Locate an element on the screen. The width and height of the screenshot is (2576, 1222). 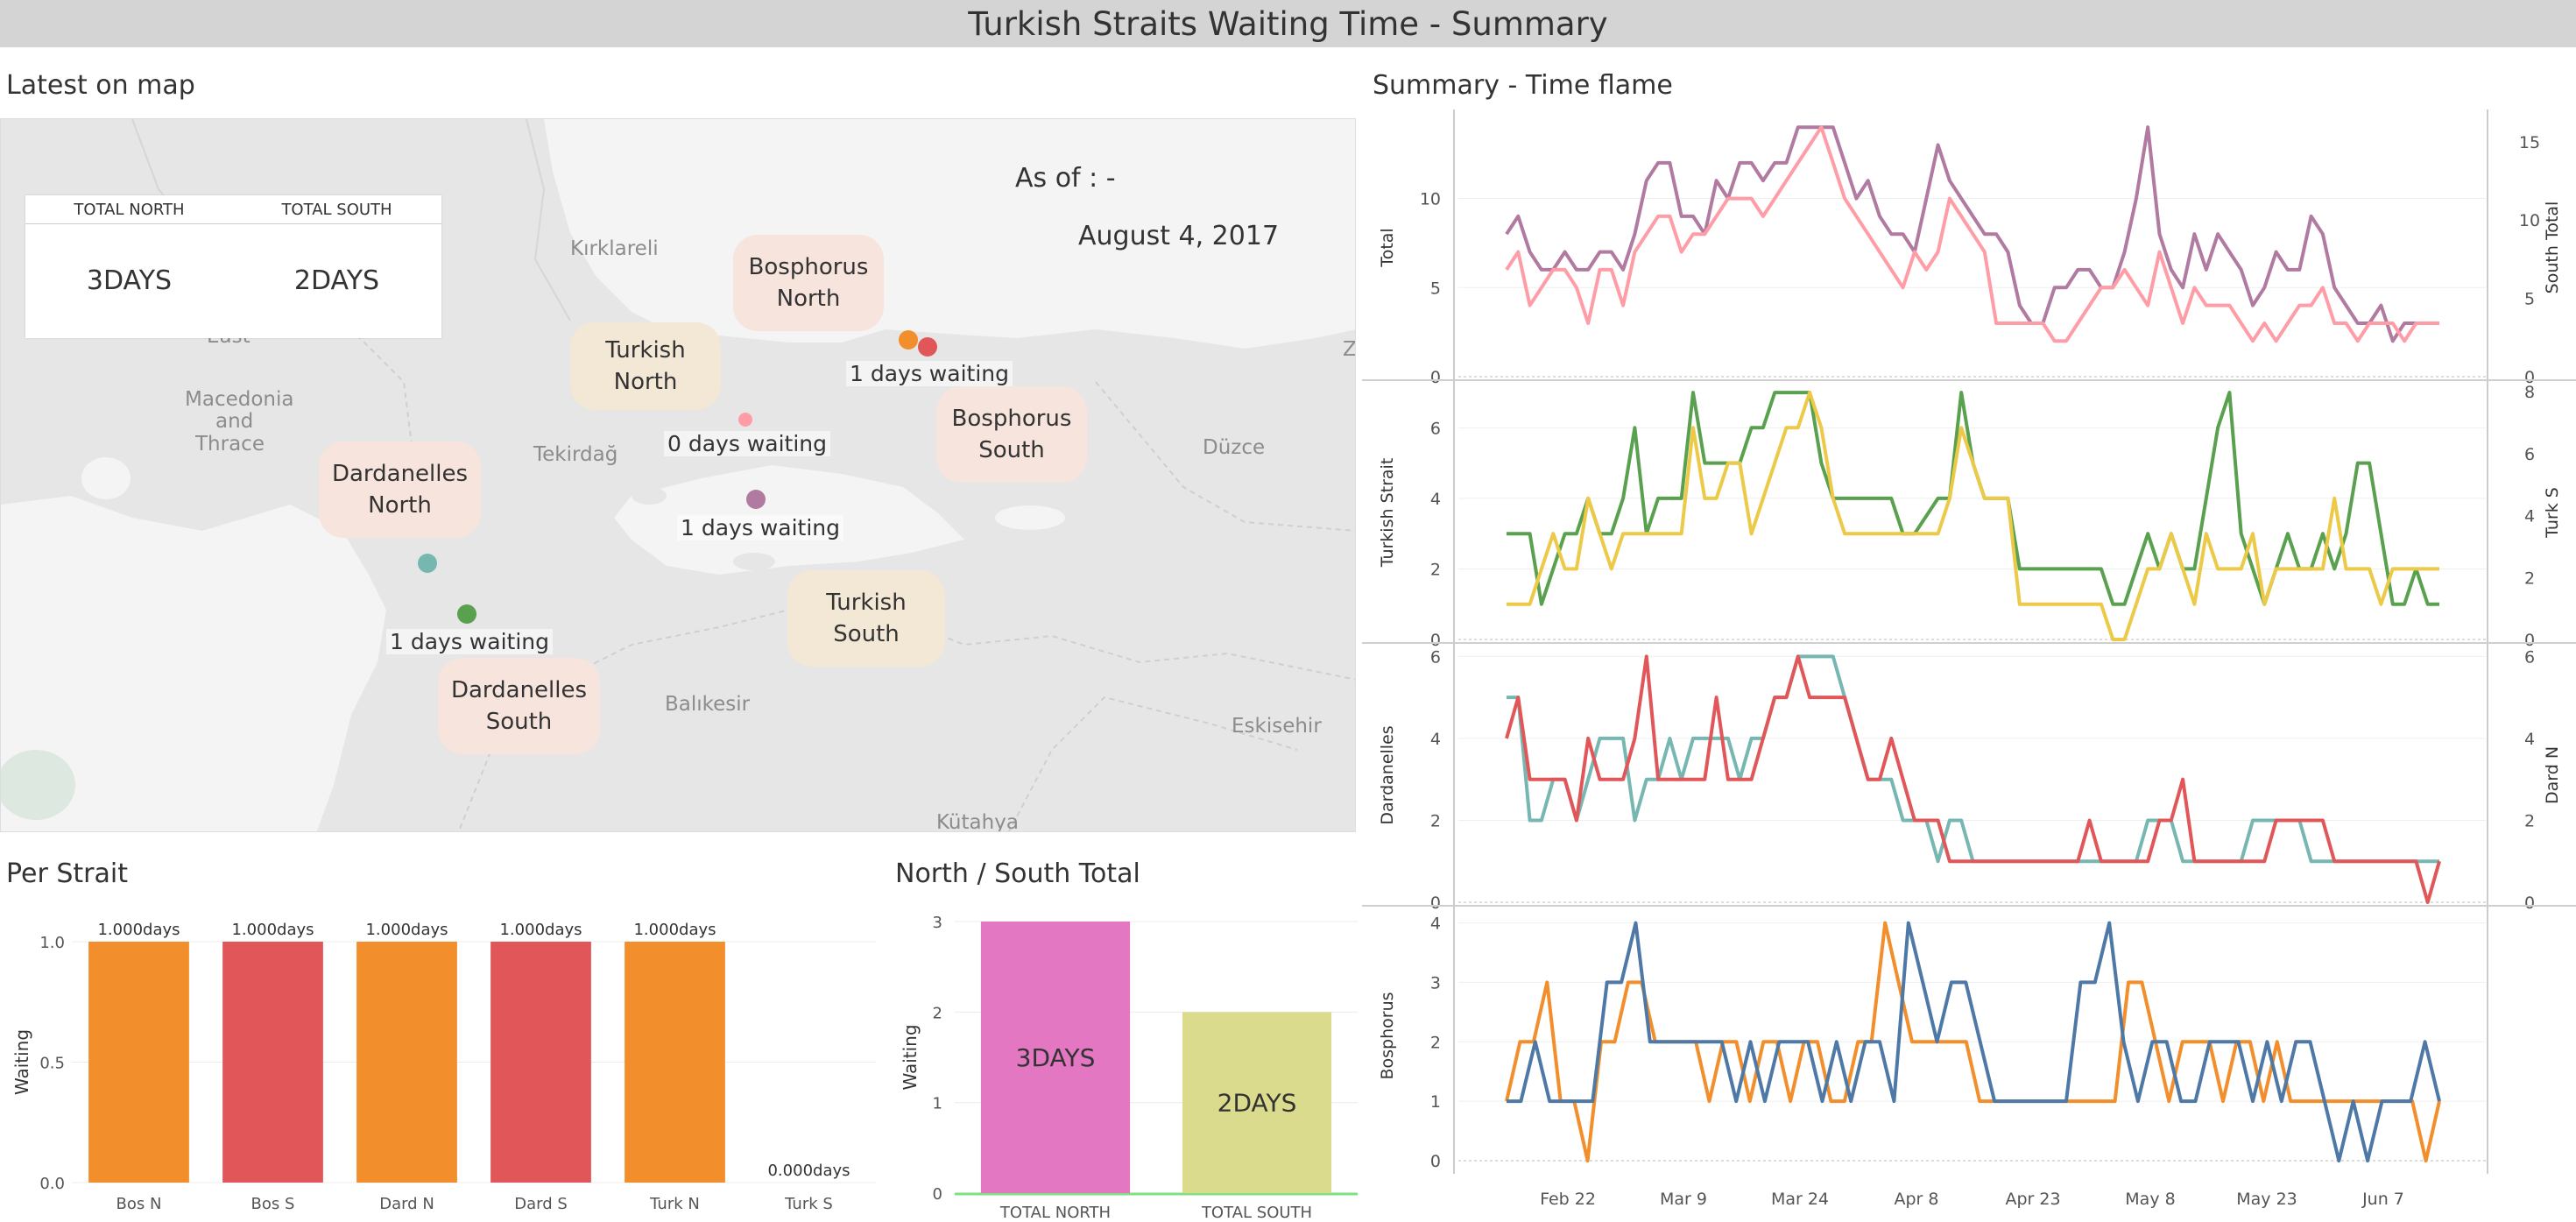
time-ytick-right: 8 is located at coordinates (2529, 392).